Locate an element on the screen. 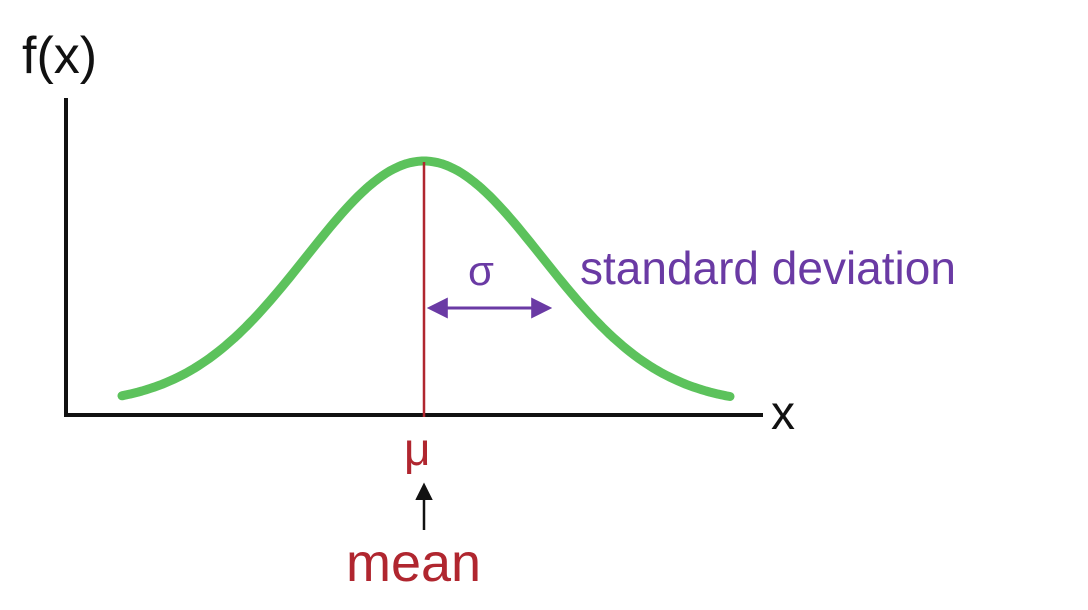 This screenshot has width=1088, height=610. y-axis-label: f(x) is located at coordinates (60, 56).